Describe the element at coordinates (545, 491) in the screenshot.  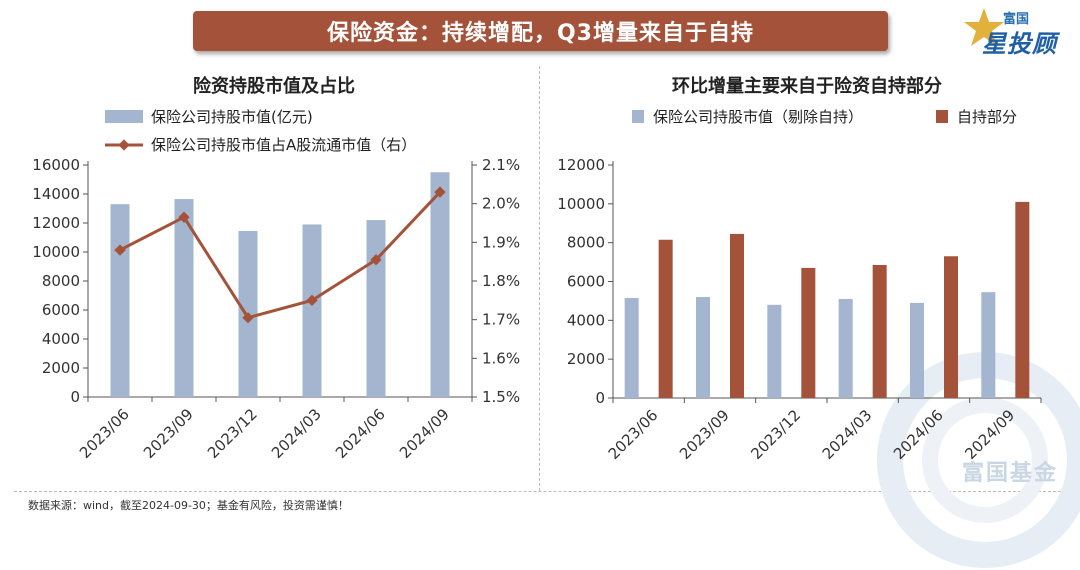
I see `panel-divider-horizontal` at that location.